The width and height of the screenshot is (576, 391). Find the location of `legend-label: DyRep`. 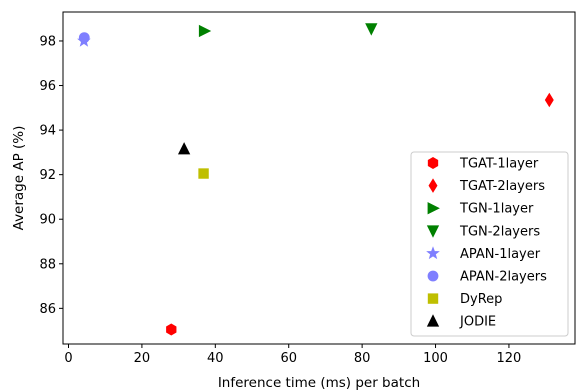

legend-label: DyRep is located at coordinates (481, 299).